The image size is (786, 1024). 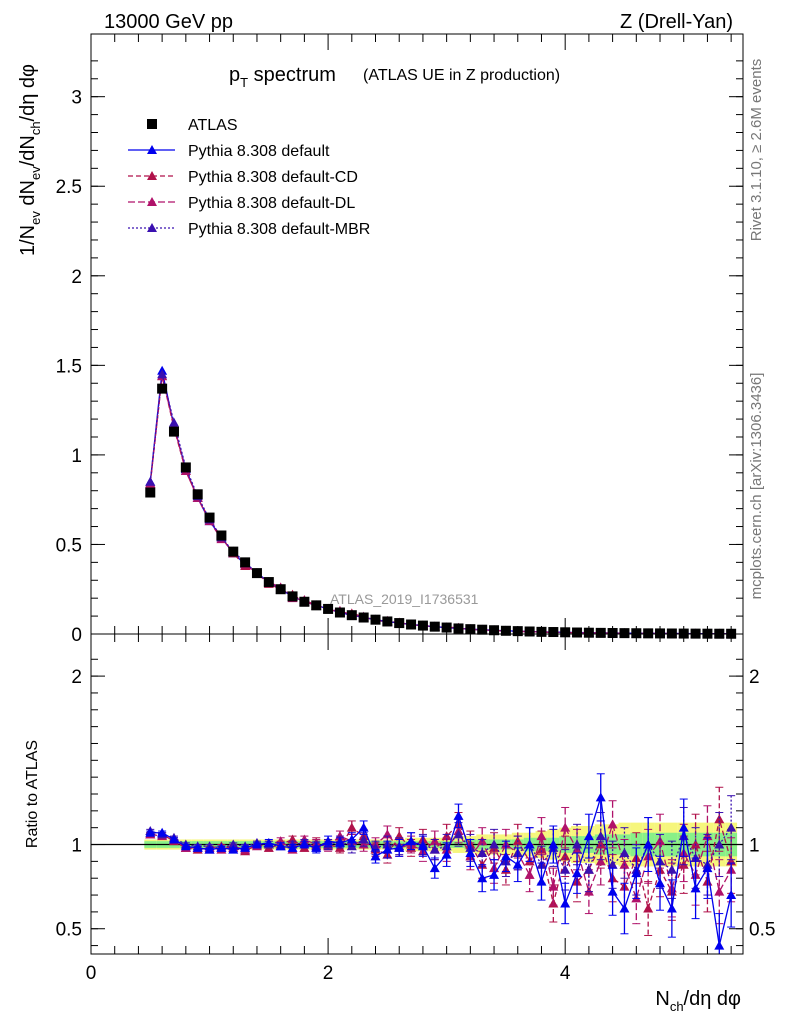 What do you see at coordinates (69, 366) in the screenshot?
I see `y-tick-label: 1.5` at bounding box center [69, 366].